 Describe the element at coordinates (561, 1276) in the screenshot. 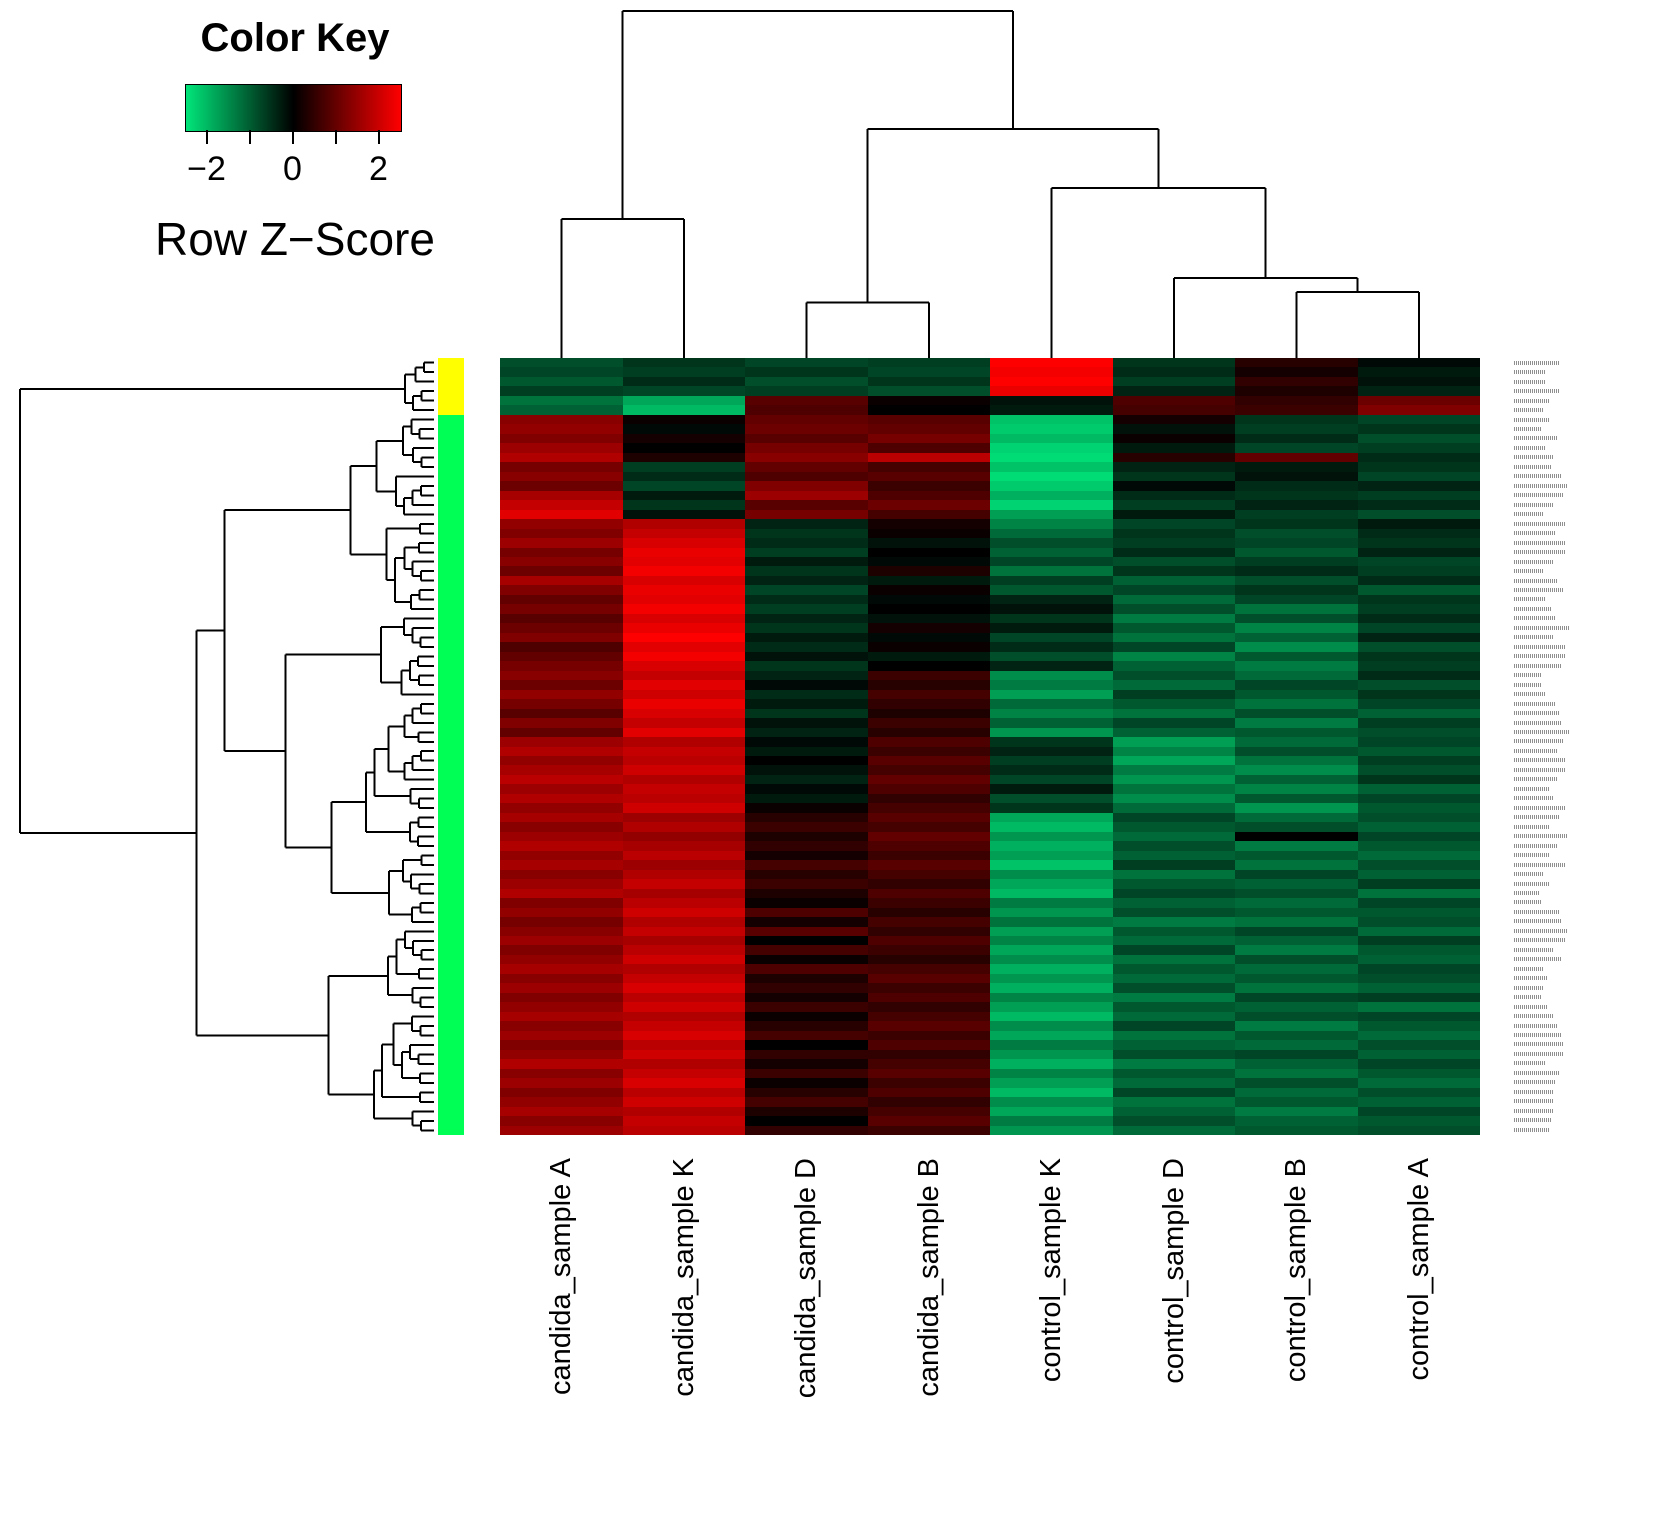

I see `col-label-1: candida_sample A` at that location.